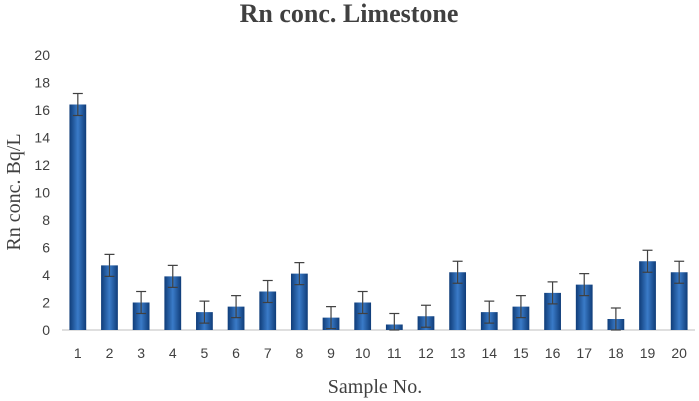 Image resolution: width=699 pixels, height=401 pixels. Describe the element at coordinates (46, 303) in the screenshot. I see `y-tick-label: 2` at that location.